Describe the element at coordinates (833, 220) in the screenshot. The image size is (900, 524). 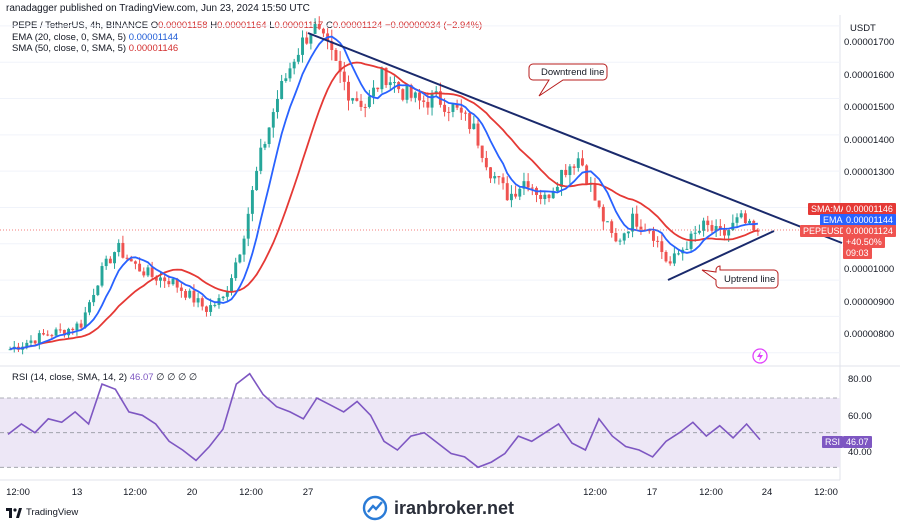
I see `ema-tag-label: EMA` at that location.